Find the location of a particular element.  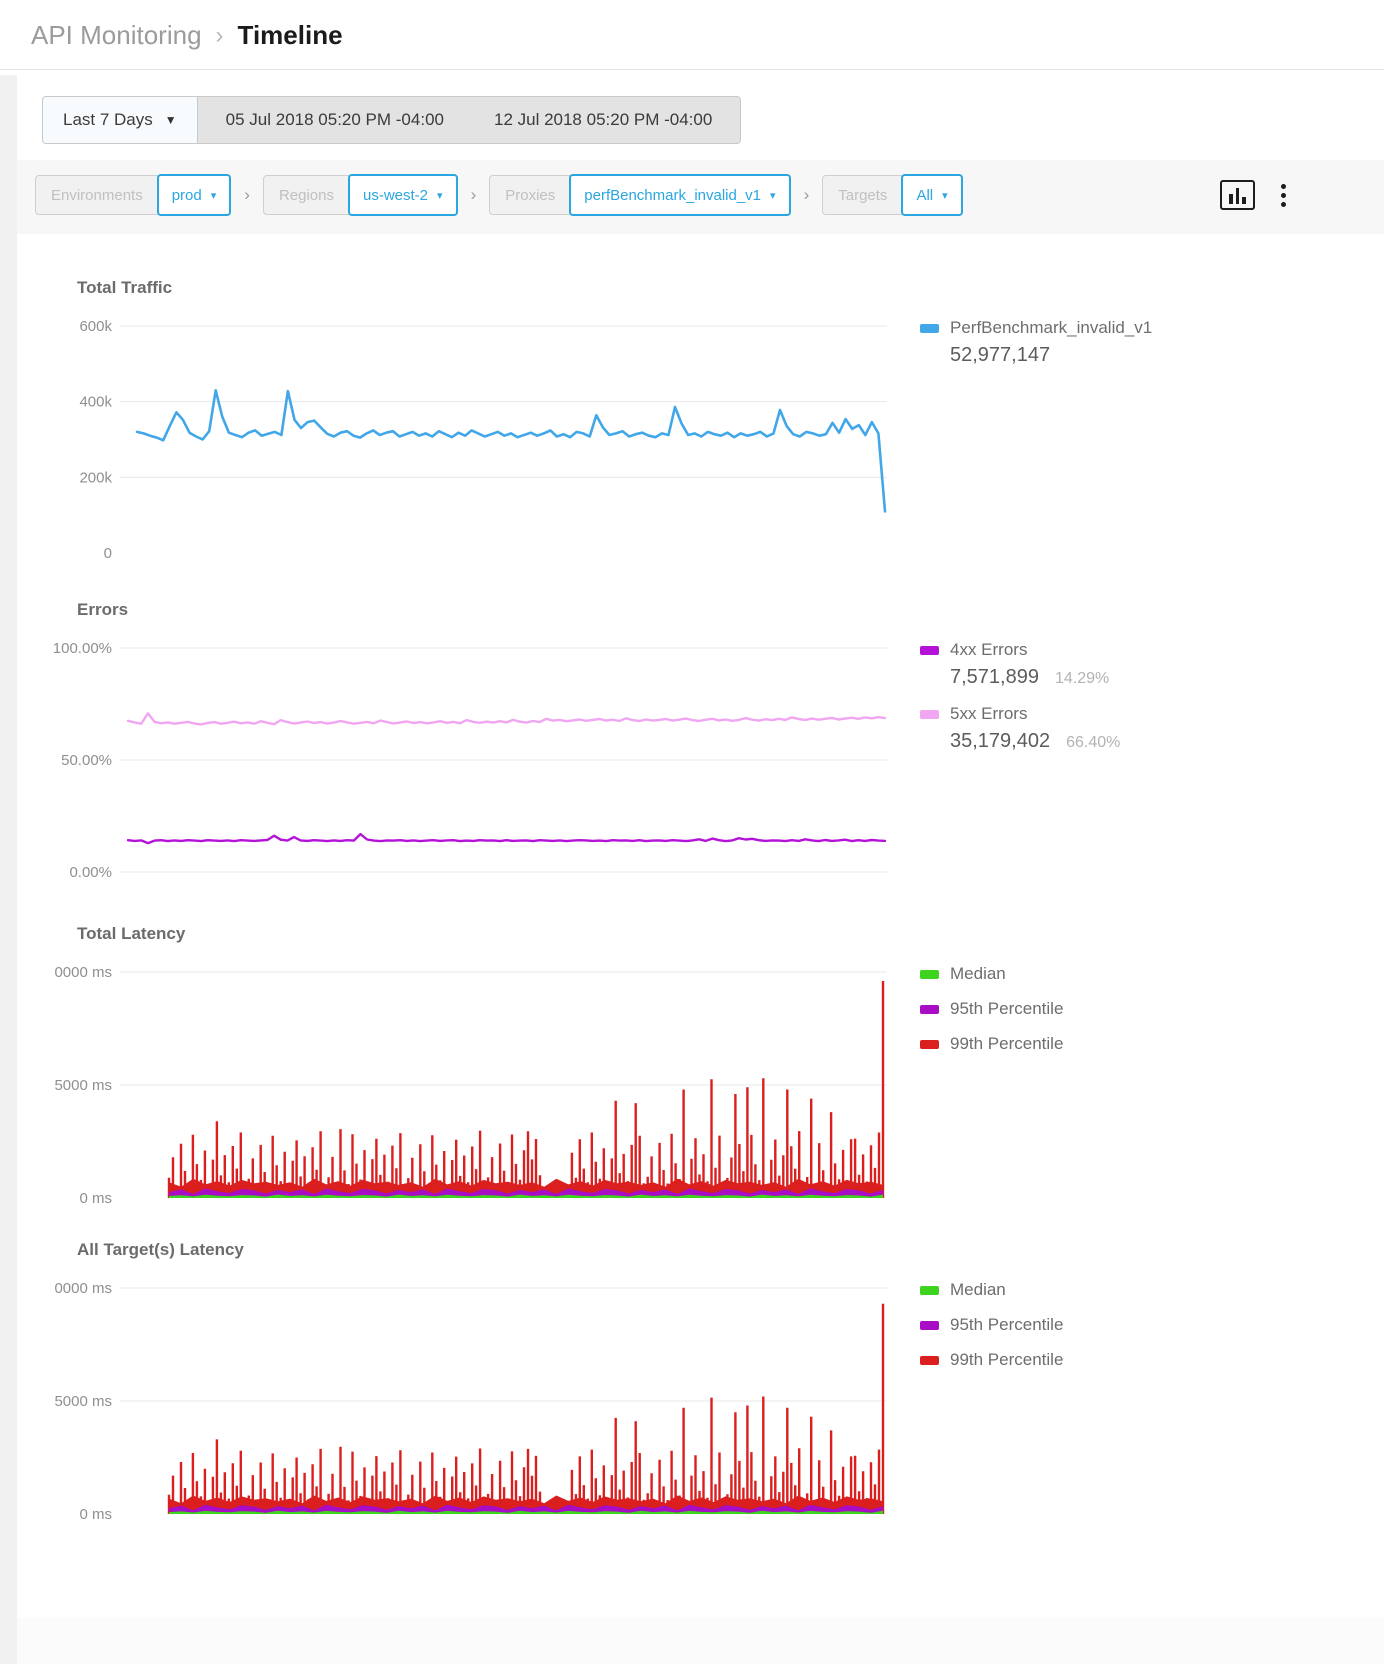

errors-chart: 100.00% 50.00% 0.00% is located at coordinates (473, 758).